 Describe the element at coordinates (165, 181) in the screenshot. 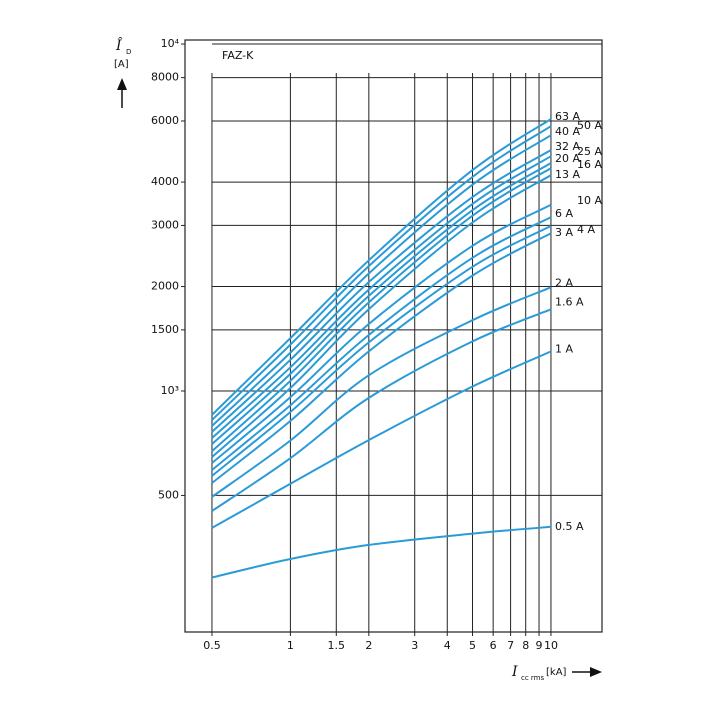

I see `y-tick-label: 4000` at that location.